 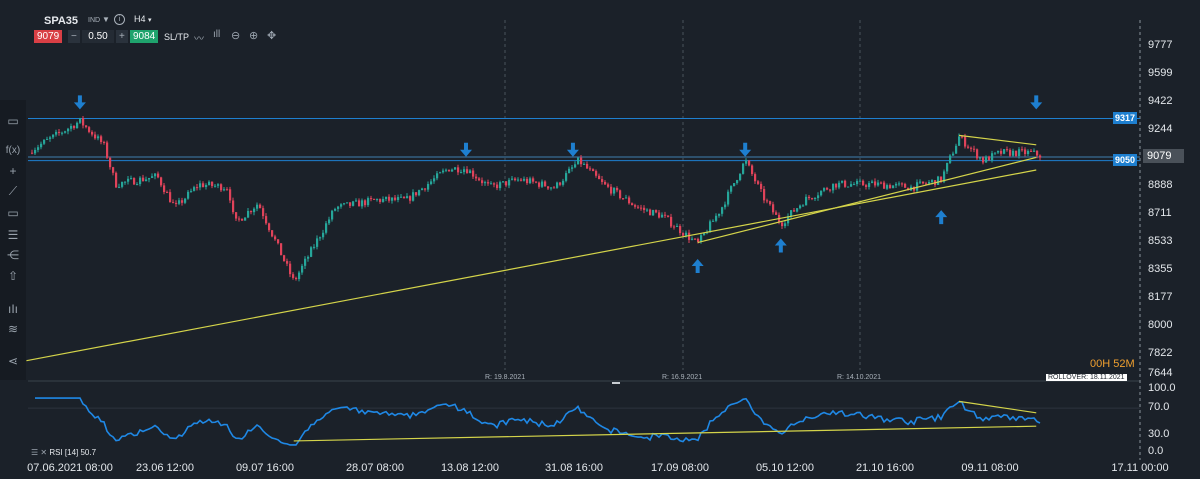 What do you see at coordinates (1125, 160) in the screenshot?
I see `level-tag-9050: 9050` at bounding box center [1125, 160].